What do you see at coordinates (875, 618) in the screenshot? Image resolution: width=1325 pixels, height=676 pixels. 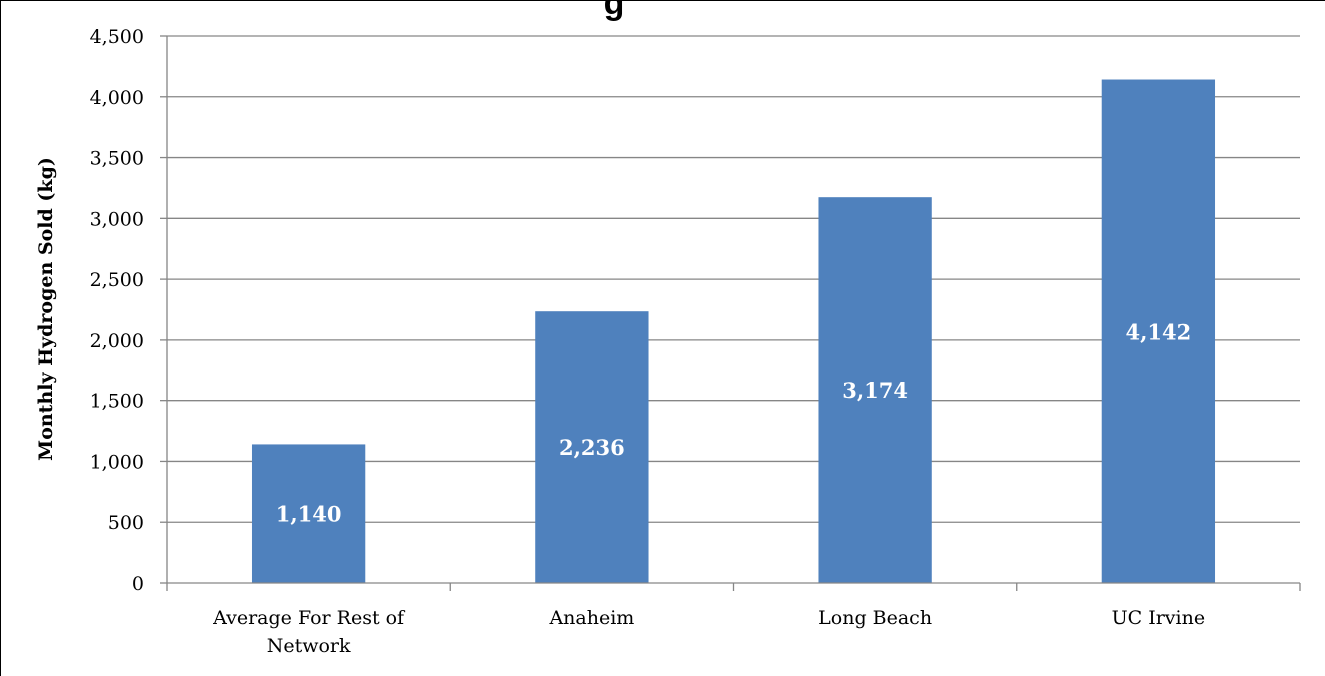 I see `x-category-label: Long Beach` at bounding box center [875, 618].